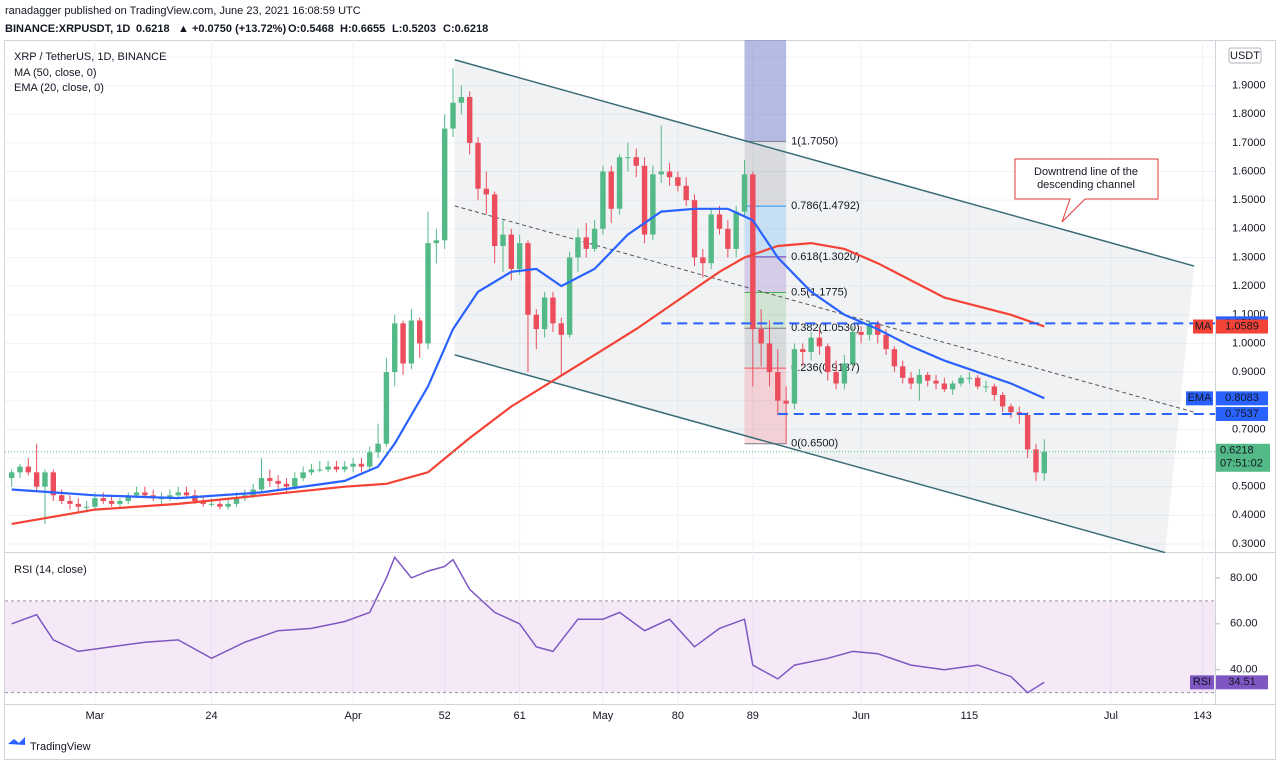 Image resolution: width=1280 pixels, height=765 pixels. What do you see at coordinates (765, 348) in the screenshot?
I see `fib-zone` at bounding box center [765, 348].